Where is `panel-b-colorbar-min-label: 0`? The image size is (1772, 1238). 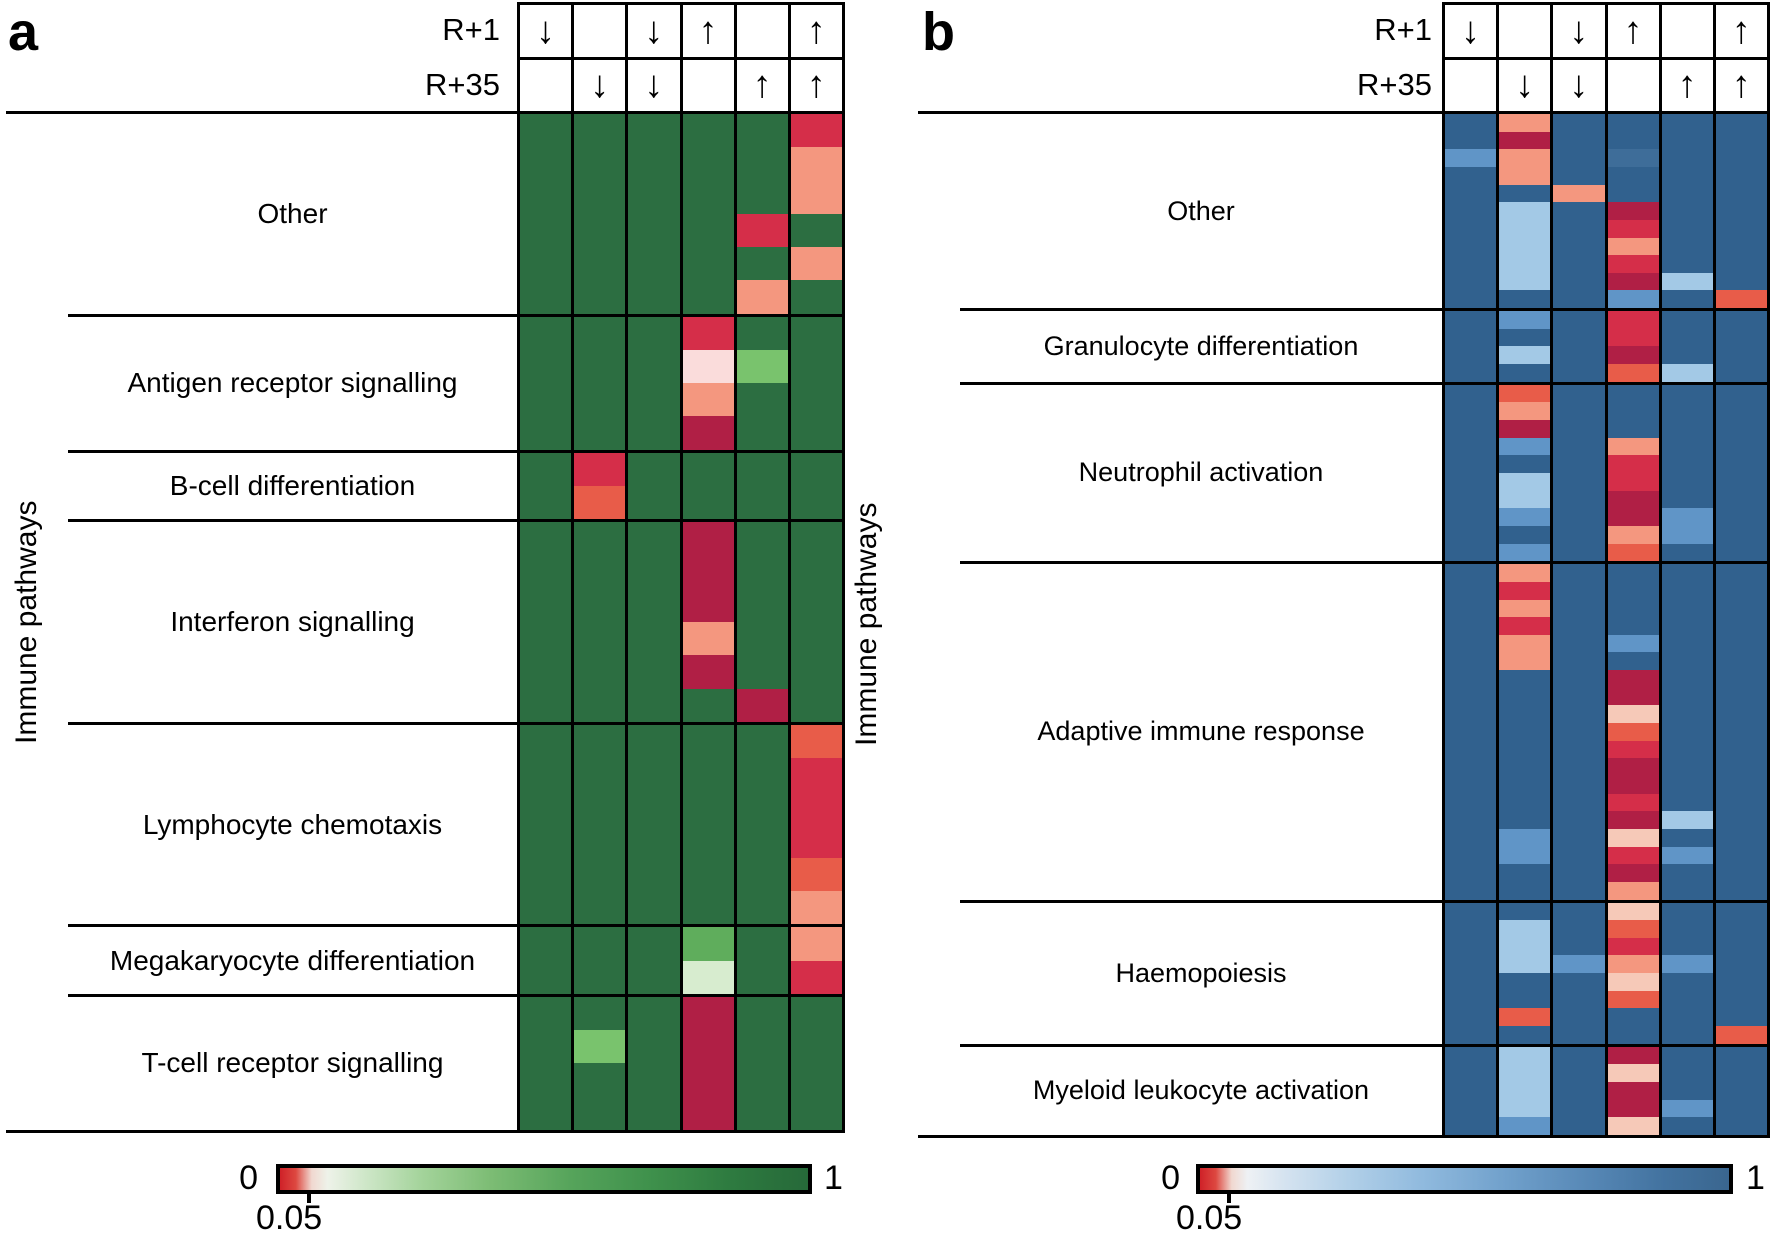
panel-b-colorbar-min-label: 0 is located at coordinates (1170, 1178).